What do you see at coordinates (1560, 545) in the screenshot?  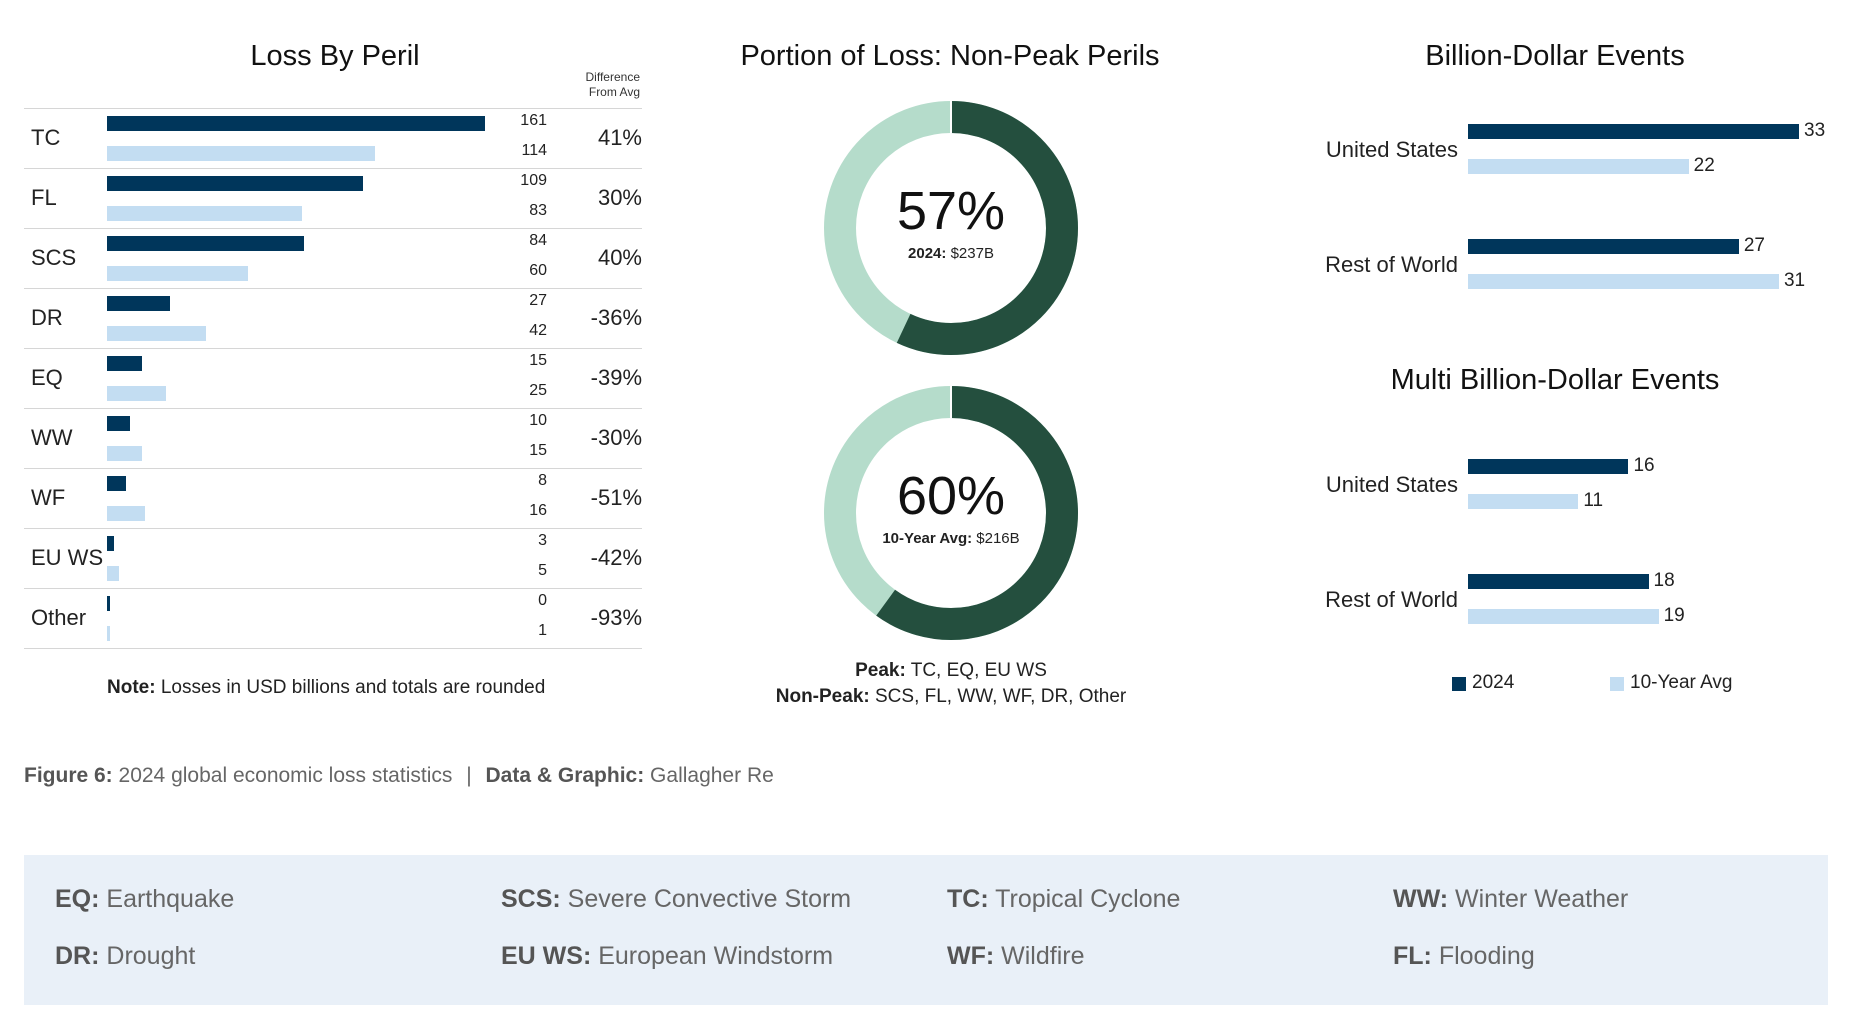 I see `multi-billion-chart: United States 16 11 Rest of World 18 19` at bounding box center [1560, 545].